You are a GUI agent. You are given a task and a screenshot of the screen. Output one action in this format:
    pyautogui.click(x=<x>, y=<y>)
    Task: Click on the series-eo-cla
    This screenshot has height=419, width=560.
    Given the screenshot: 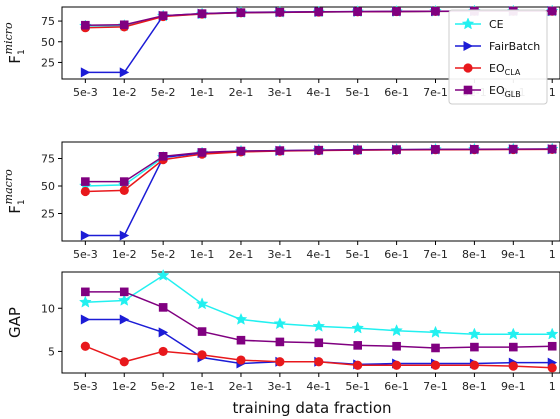 What is the action you would take?
    pyautogui.click(x=318, y=357)
    